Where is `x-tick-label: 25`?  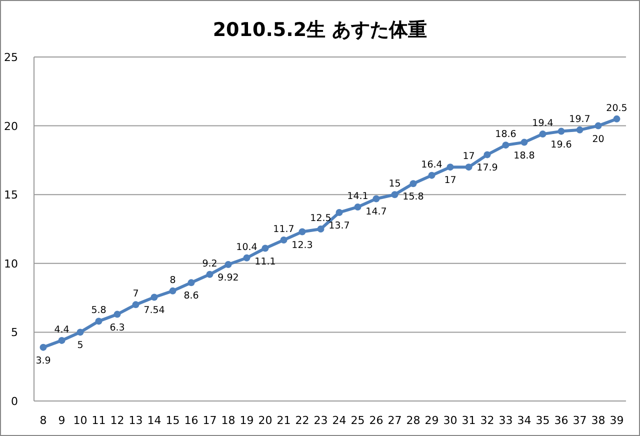 x-tick-label: 25 is located at coordinates (357, 420).